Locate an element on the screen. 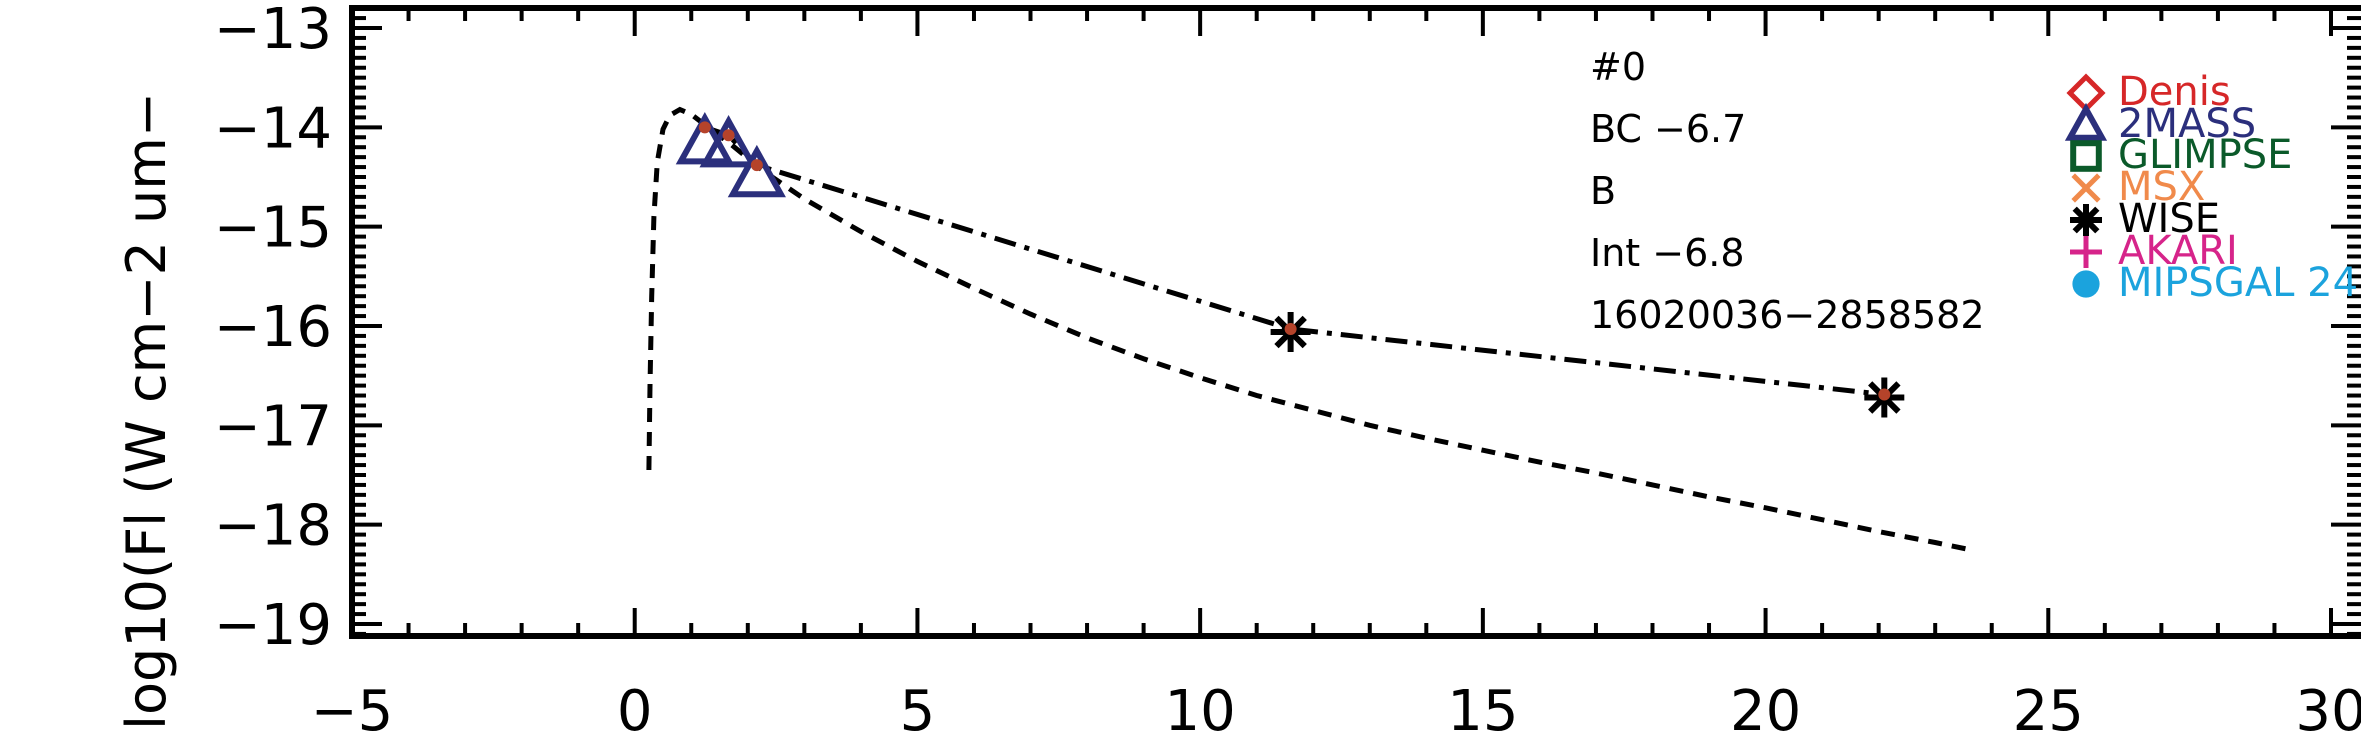 This screenshot has height=750, width=2361. legend-label: AKARI is located at coordinates (2178, 251).